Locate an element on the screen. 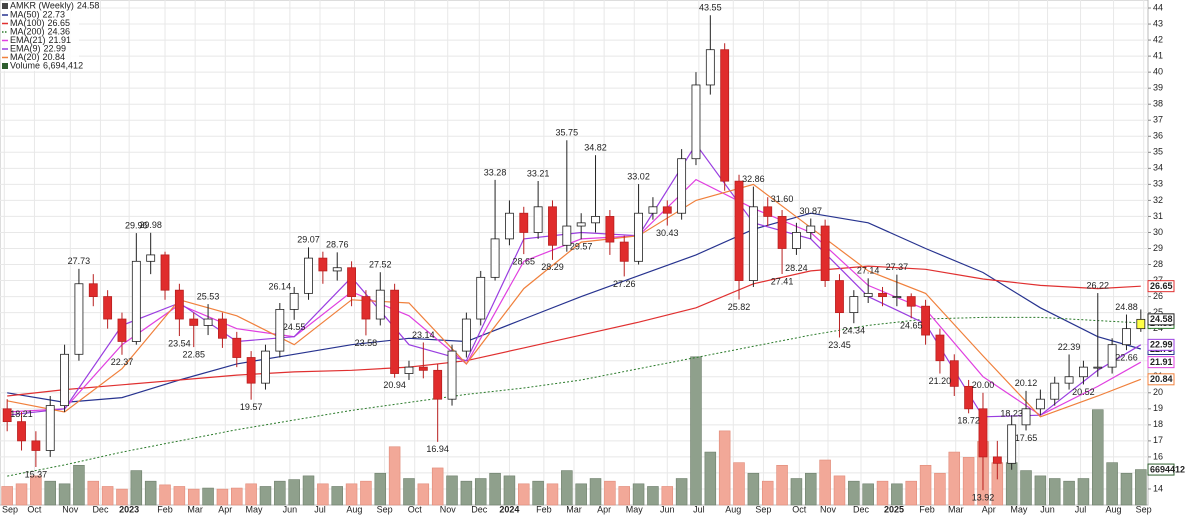 This screenshot has height=516, width=1200. price-annotation: 23.54 is located at coordinates (179, 343).